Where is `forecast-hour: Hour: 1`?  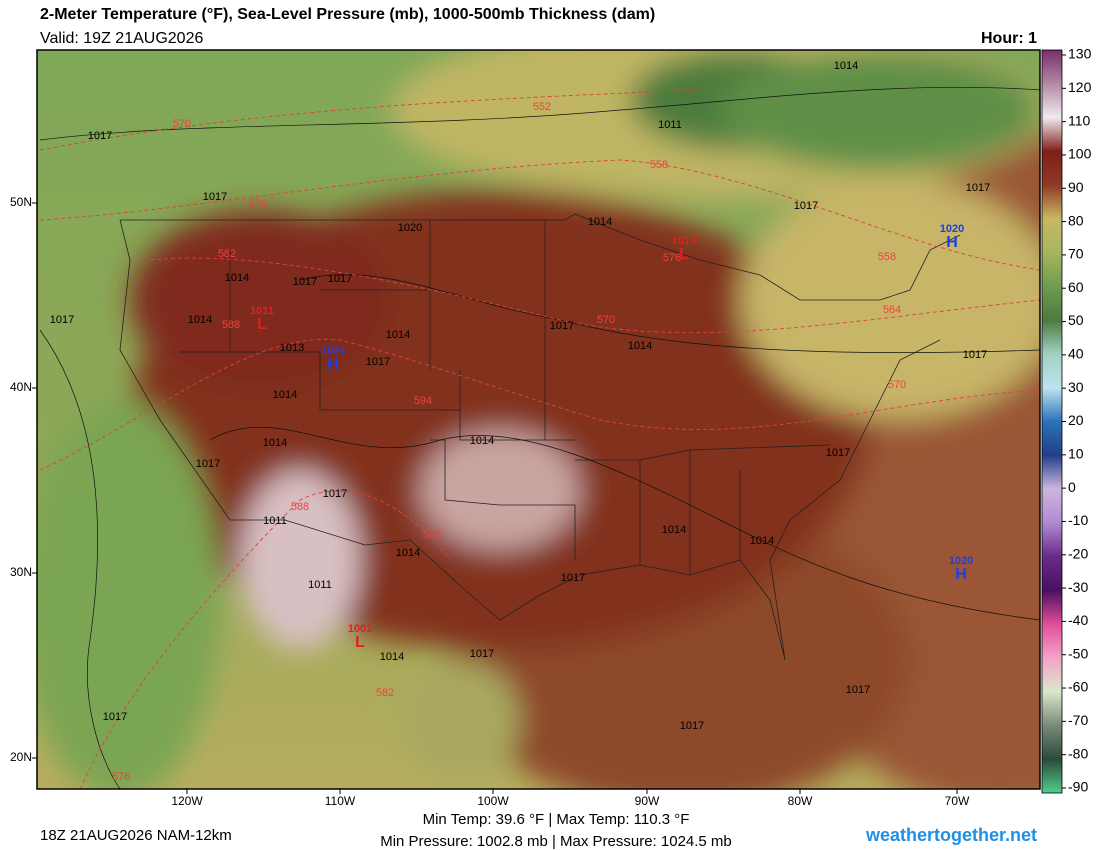
forecast-hour: Hour: 1 is located at coordinates (1009, 38).